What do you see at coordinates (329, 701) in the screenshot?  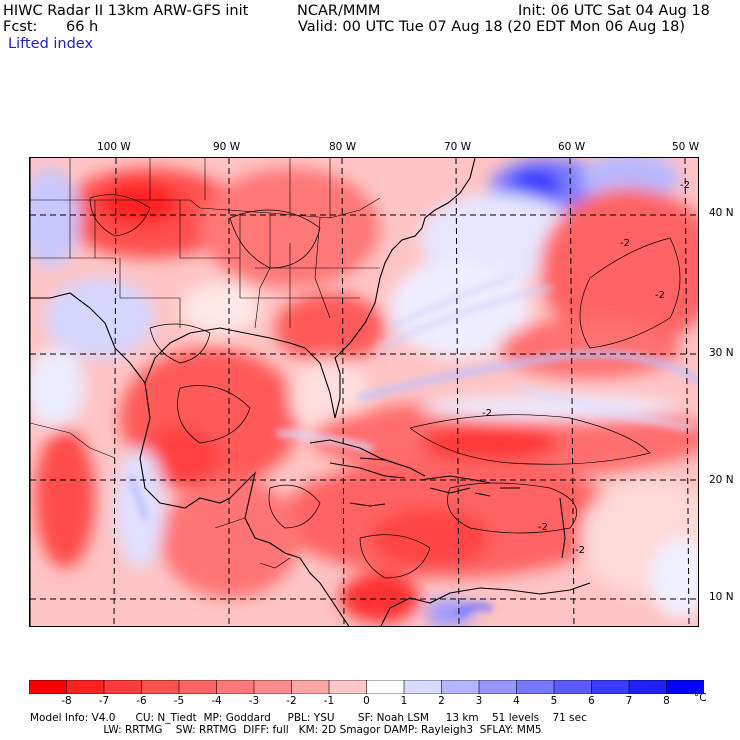 I see `colorbar-tick-label: -1` at bounding box center [329, 701].